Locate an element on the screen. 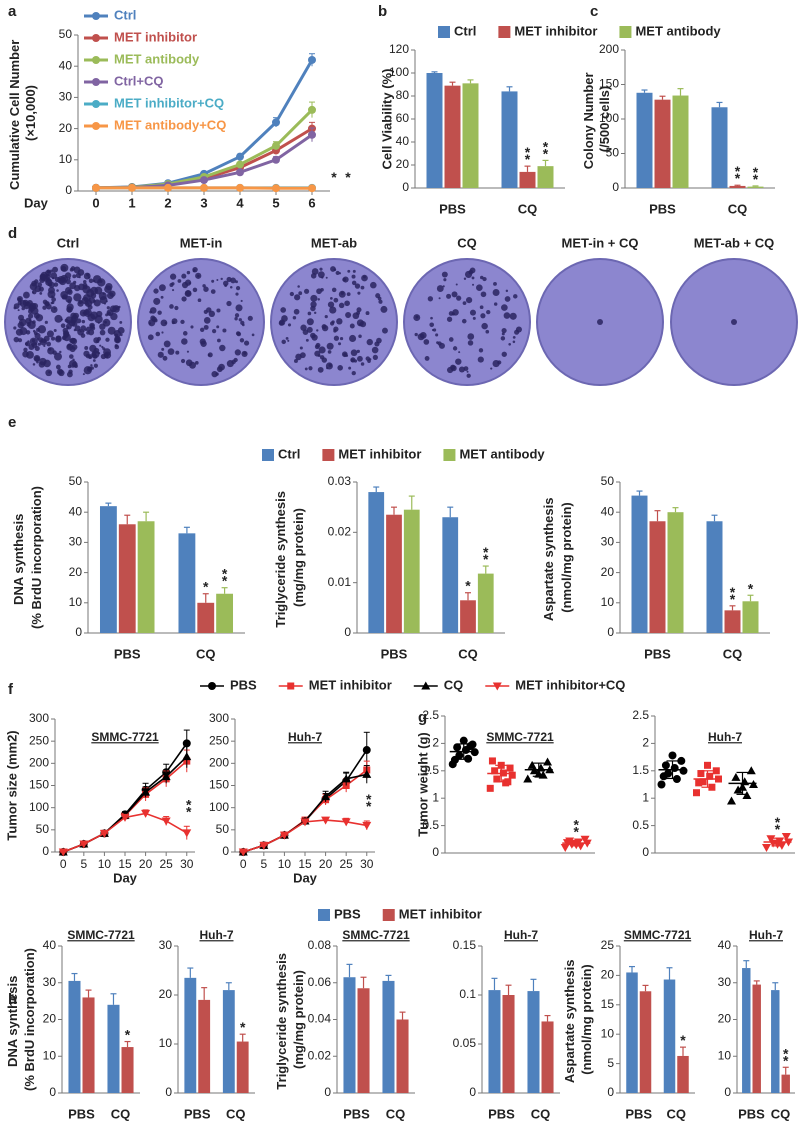  legend-swatch is located at coordinates (328, 455).